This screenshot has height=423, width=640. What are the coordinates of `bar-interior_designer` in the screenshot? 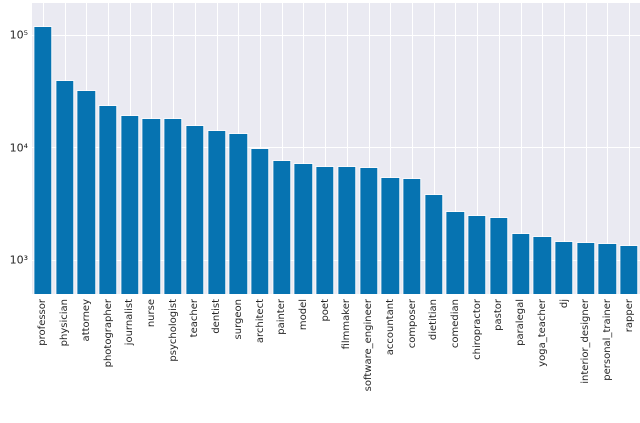 It's located at (585, 268).